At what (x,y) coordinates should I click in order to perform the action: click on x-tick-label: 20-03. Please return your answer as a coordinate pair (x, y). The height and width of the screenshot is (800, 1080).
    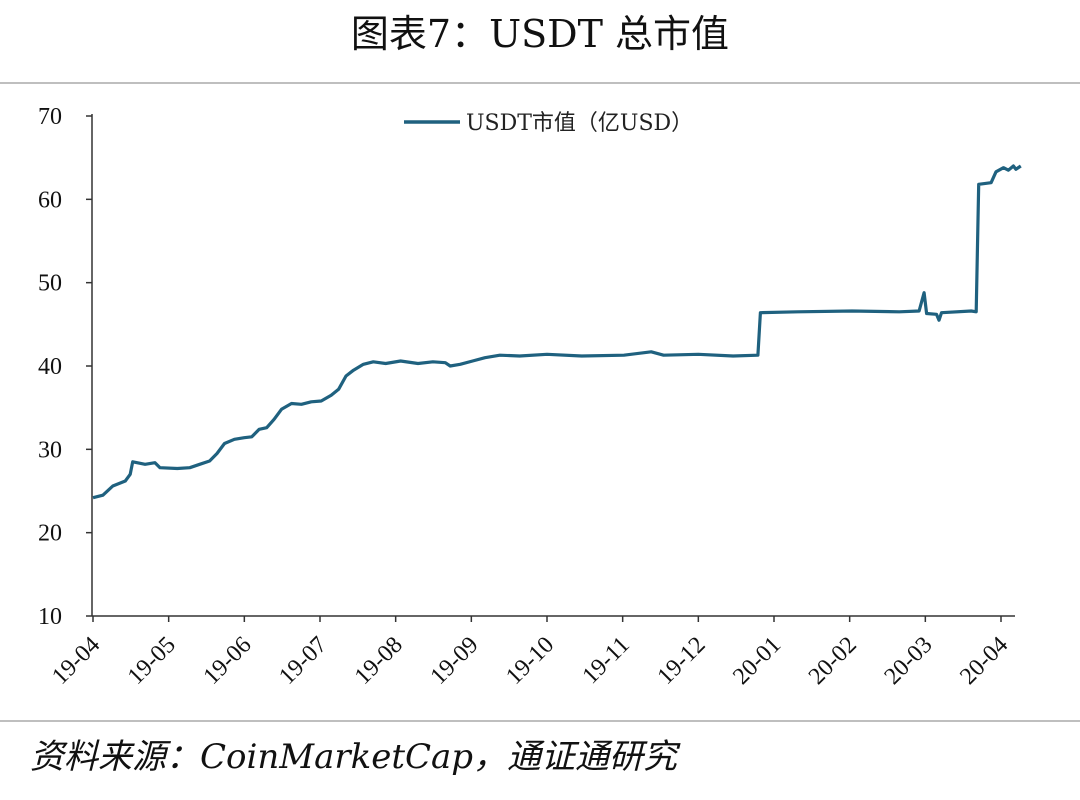
    Looking at the image, I should click on (909, 661).